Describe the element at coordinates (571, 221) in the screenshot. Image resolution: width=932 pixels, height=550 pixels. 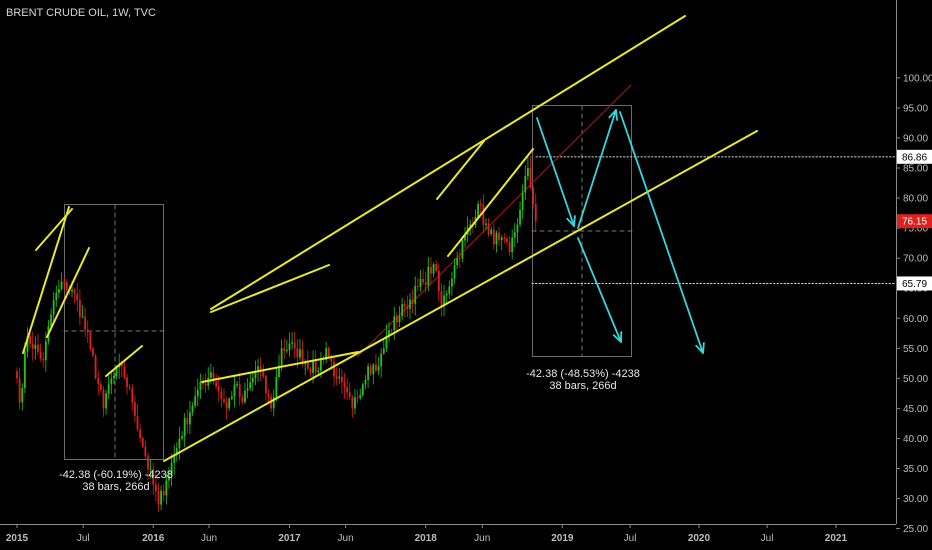
I see `projection-arrow-1-head` at that location.